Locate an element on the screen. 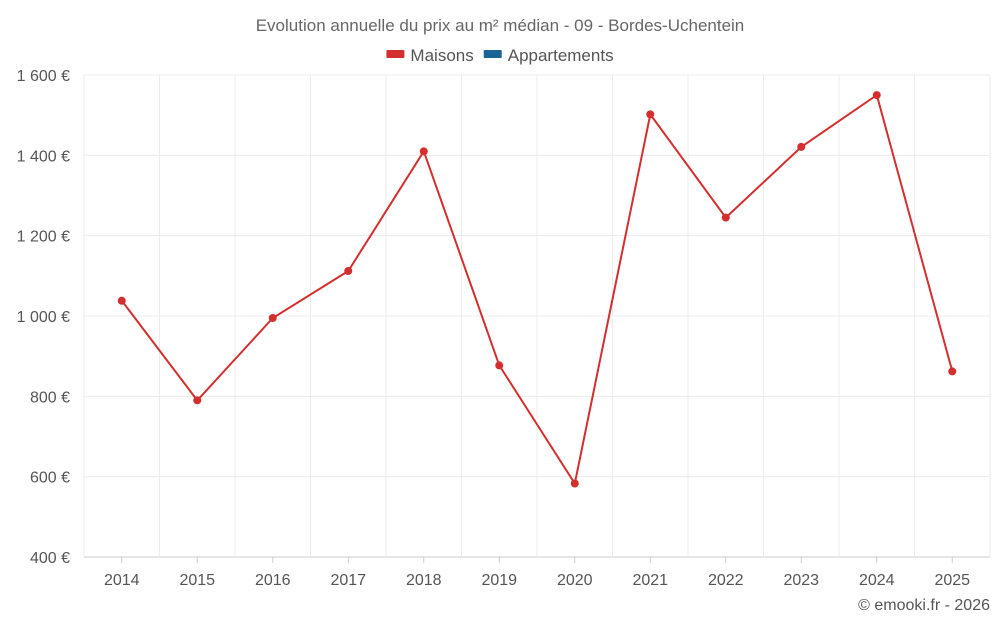 This screenshot has width=1000, height=625. x-tick-label: 2019 is located at coordinates (499, 580).